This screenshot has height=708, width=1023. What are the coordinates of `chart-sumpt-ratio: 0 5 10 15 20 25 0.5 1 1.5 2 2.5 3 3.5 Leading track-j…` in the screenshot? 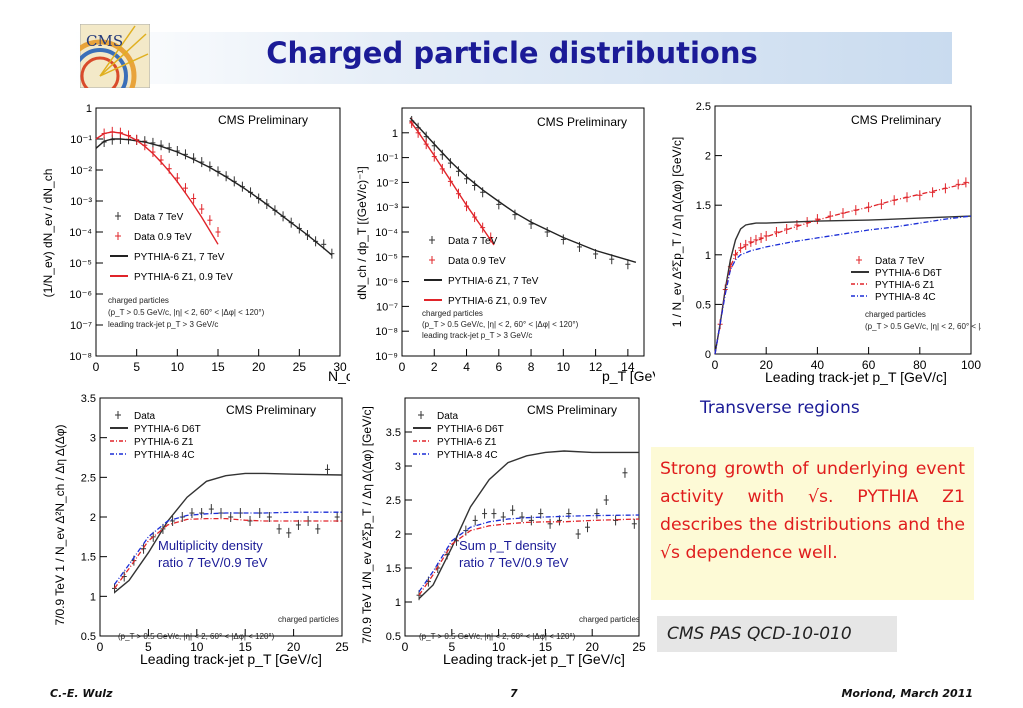 It's located at (503, 532).